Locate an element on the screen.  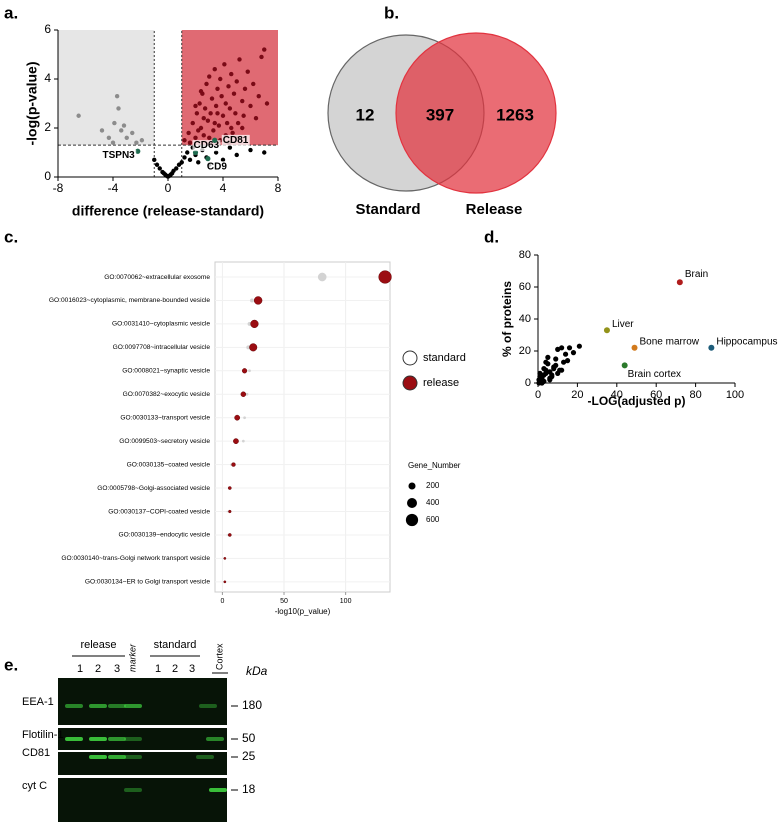
y-axis-label: -log(p-value) is located at coordinates (32, 104).